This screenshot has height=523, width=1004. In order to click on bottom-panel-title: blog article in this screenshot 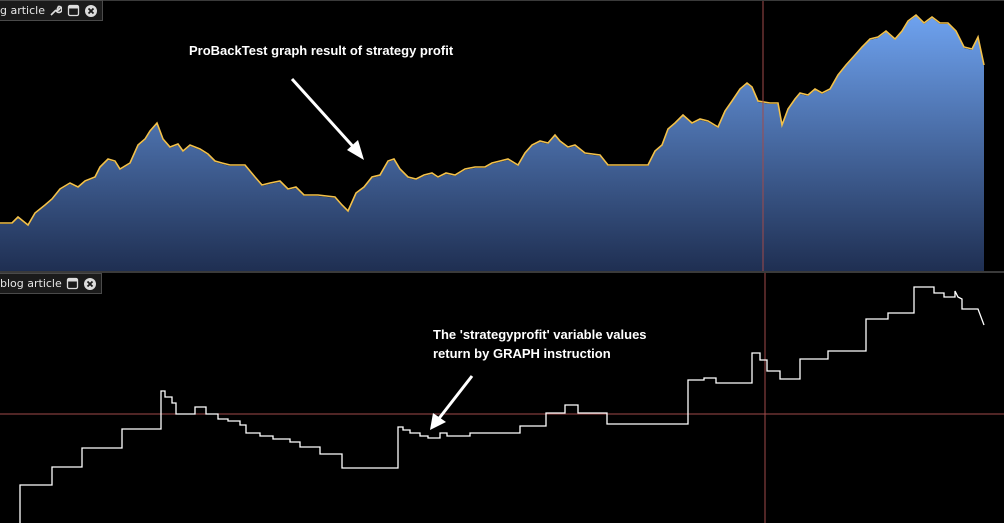, I will do `click(31, 283)`.